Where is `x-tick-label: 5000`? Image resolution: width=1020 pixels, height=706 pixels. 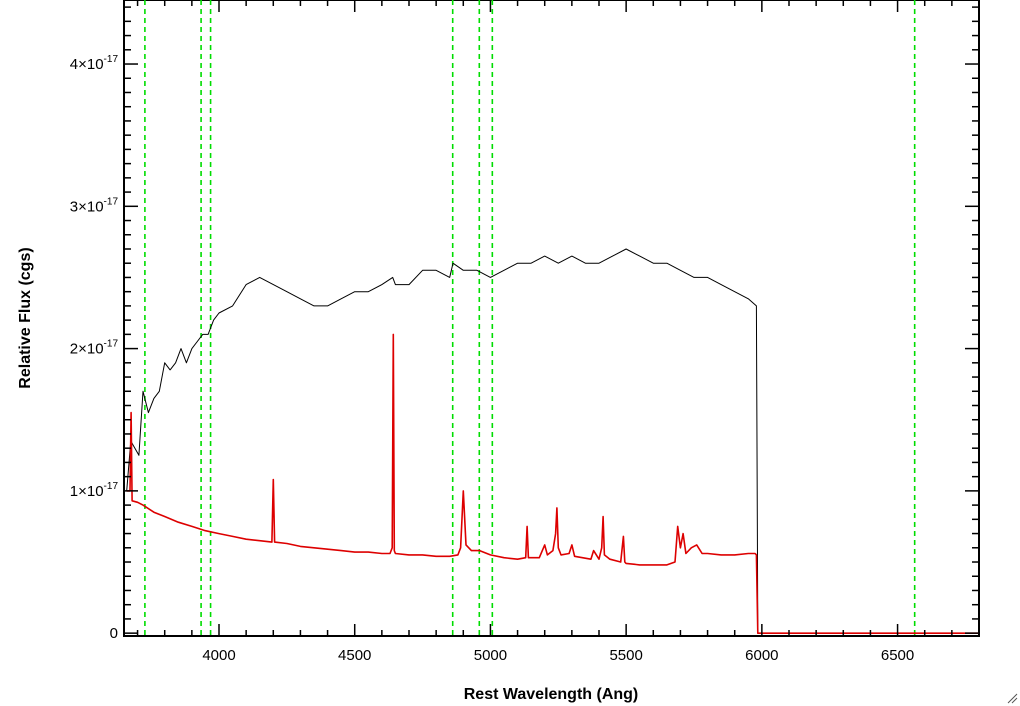
x-tick-label: 5000 is located at coordinates (490, 655).